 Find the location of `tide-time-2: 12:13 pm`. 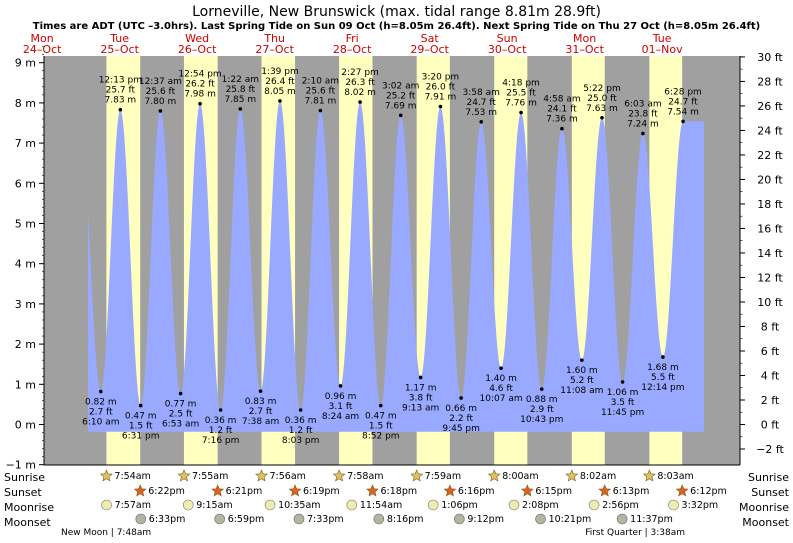

tide-time-2: 12:13 pm is located at coordinates (120, 81).